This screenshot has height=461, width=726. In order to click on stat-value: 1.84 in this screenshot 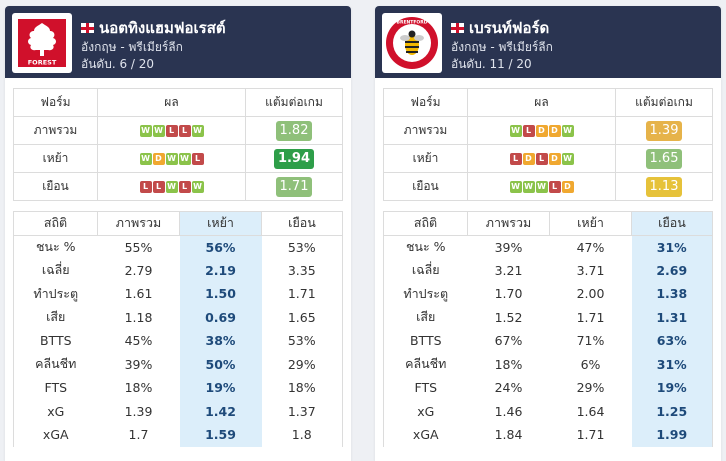, I will do `click(508, 435)`.